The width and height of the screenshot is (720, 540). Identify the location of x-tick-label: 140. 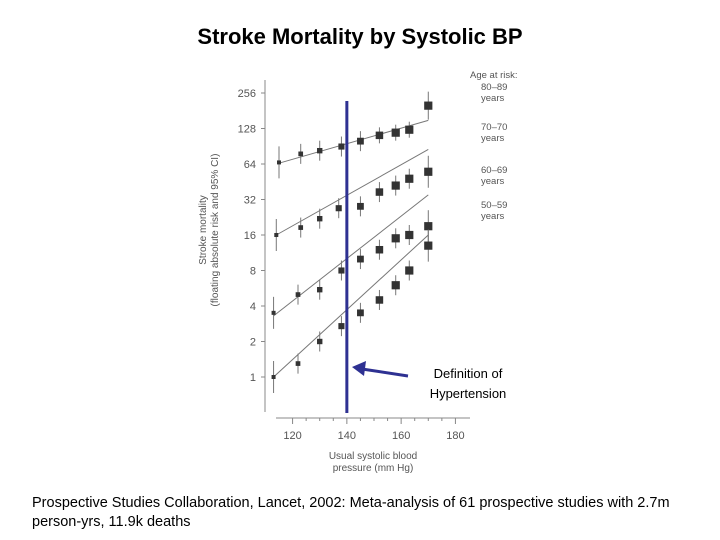
(347, 436).